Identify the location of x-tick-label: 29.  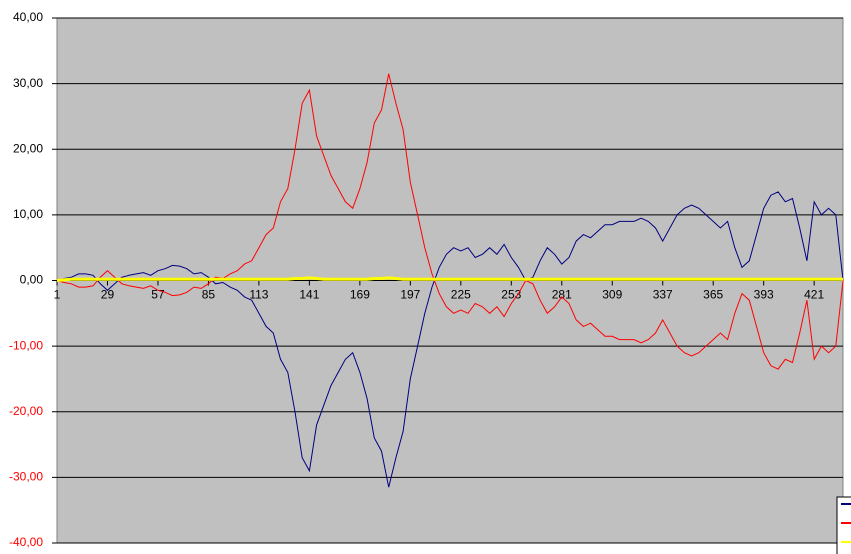
(108, 295).